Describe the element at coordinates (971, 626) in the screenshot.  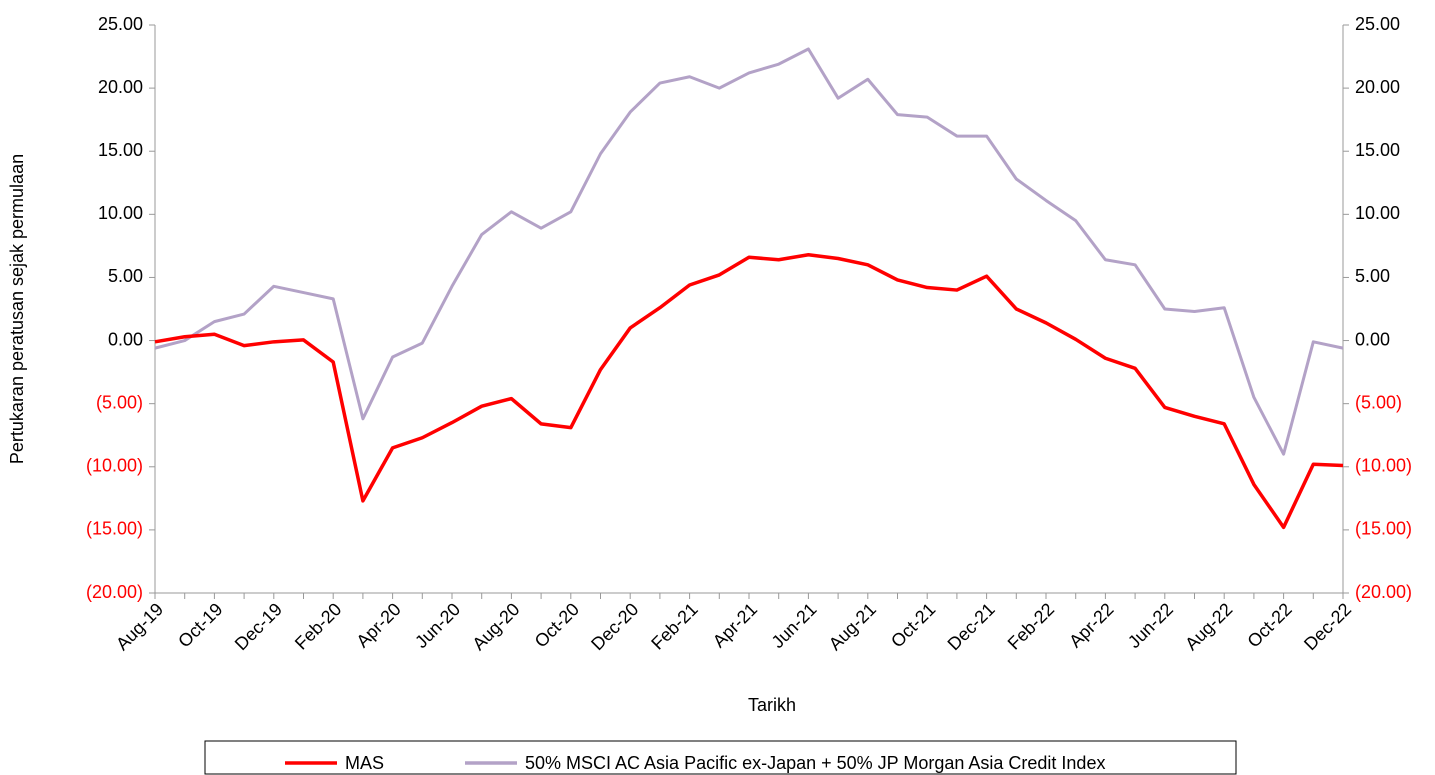
I see `x-tick-label: Dec-21` at that location.